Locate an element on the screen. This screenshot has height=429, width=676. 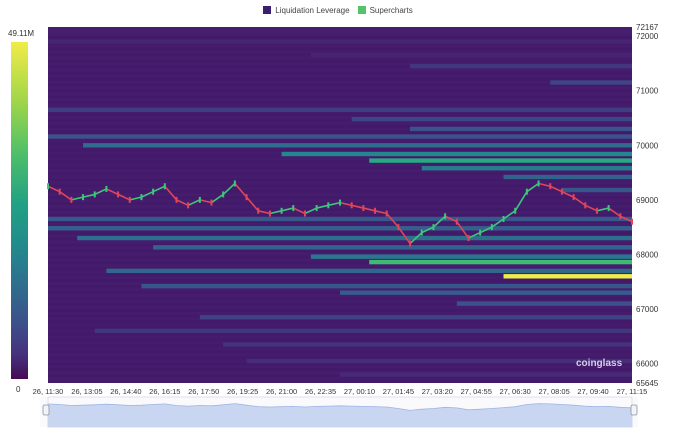
navigator-right-handle is located at coordinates (634, 410).